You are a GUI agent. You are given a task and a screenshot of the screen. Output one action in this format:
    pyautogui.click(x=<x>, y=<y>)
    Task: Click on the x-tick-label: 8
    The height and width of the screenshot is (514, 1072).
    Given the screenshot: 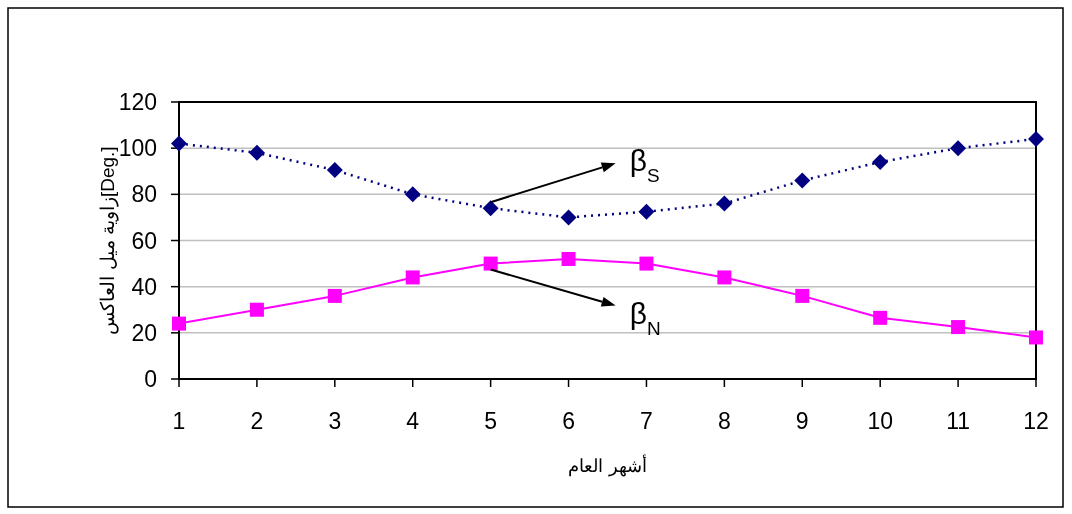 What is the action you would take?
    pyautogui.click(x=724, y=421)
    